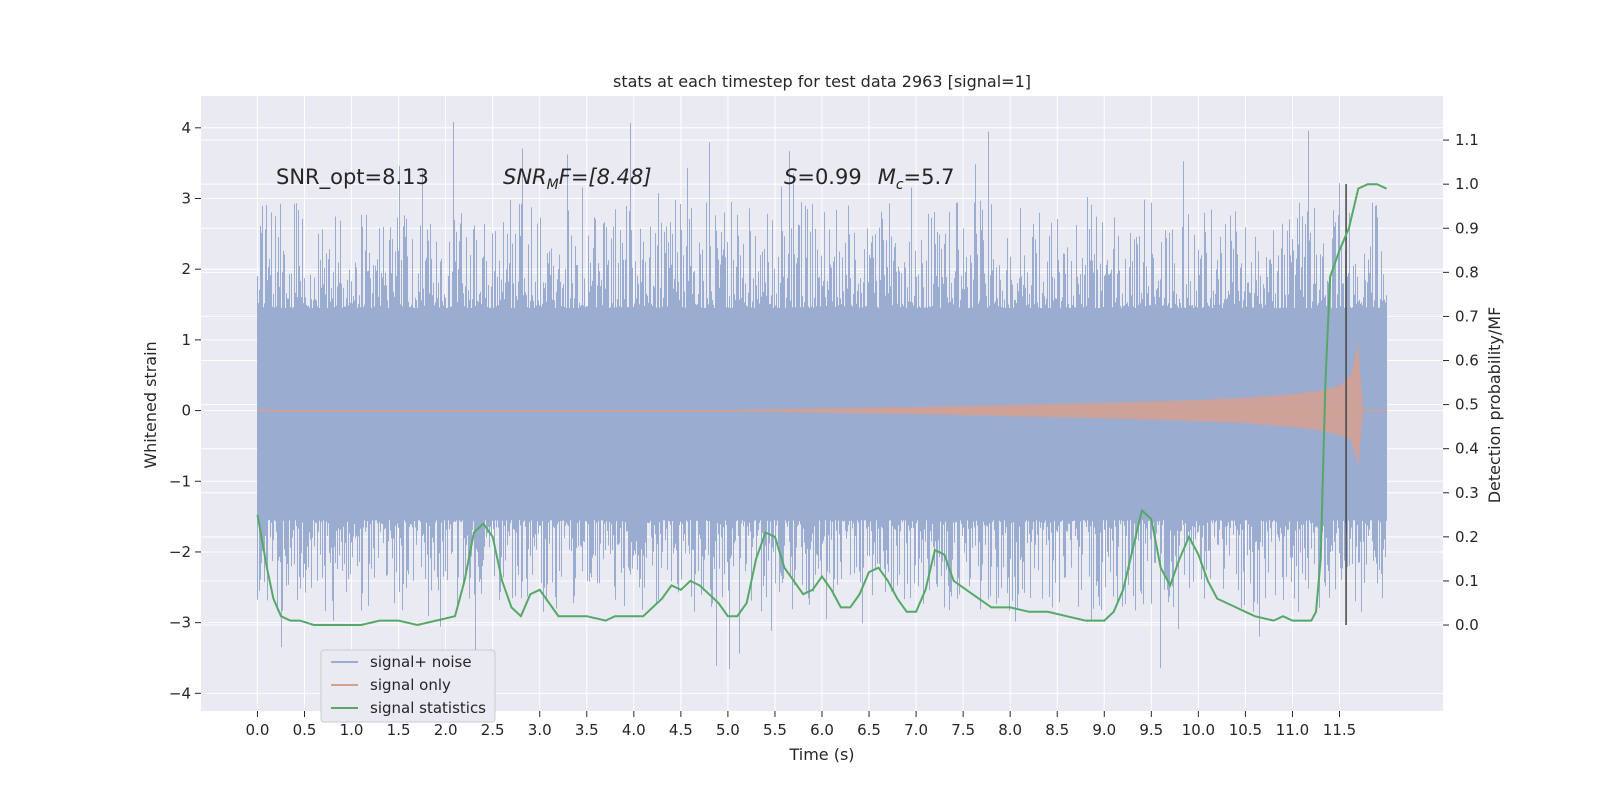 The width and height of the screenshot is (1600, 800). What do you see at coordinates (681, 730) in the screenshot?
I see `x-tick-label: 4.5` at bounding box center [681, 730].